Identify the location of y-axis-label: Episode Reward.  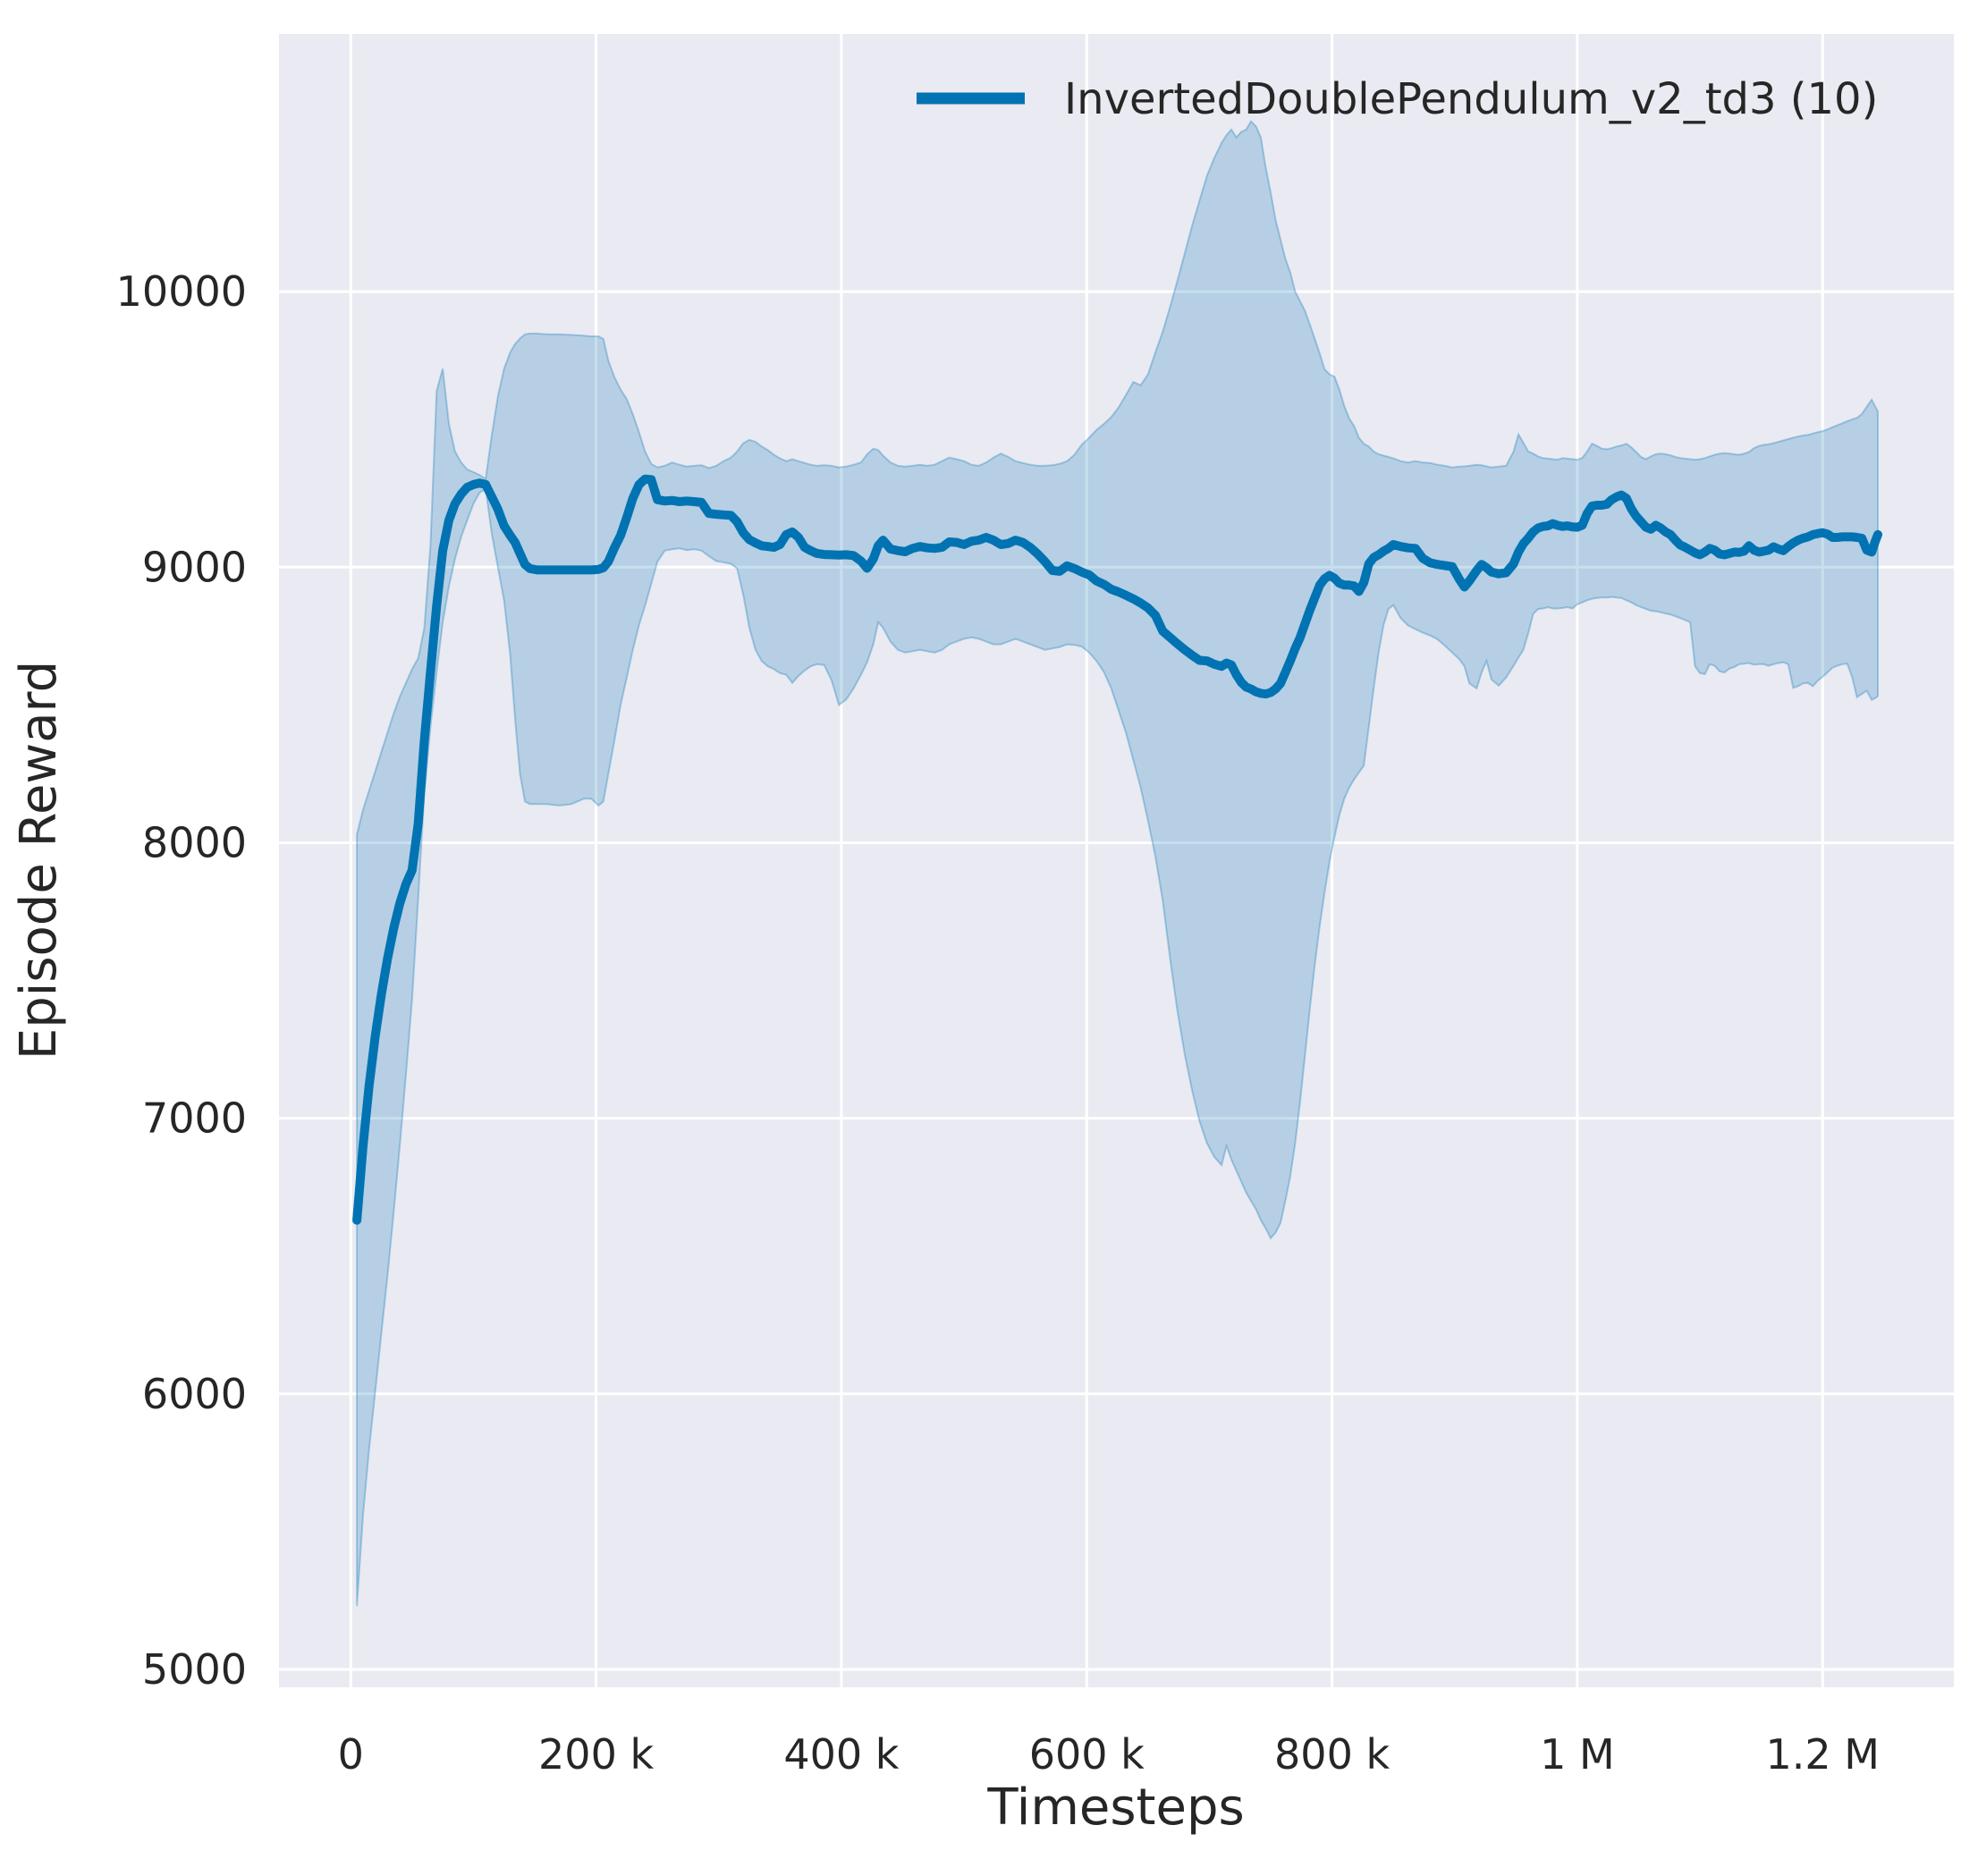
(39, 861).